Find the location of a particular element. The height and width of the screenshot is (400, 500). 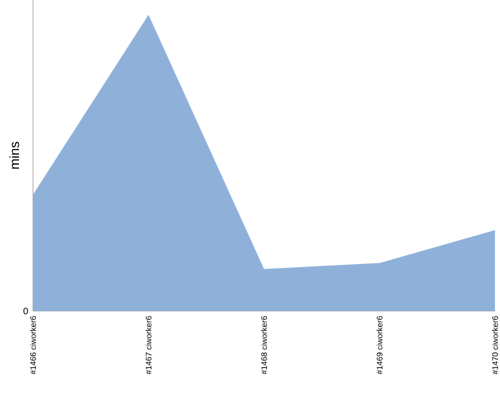

x-tick-label: #1466 ciworker6 is located at coordinates (33, 345).